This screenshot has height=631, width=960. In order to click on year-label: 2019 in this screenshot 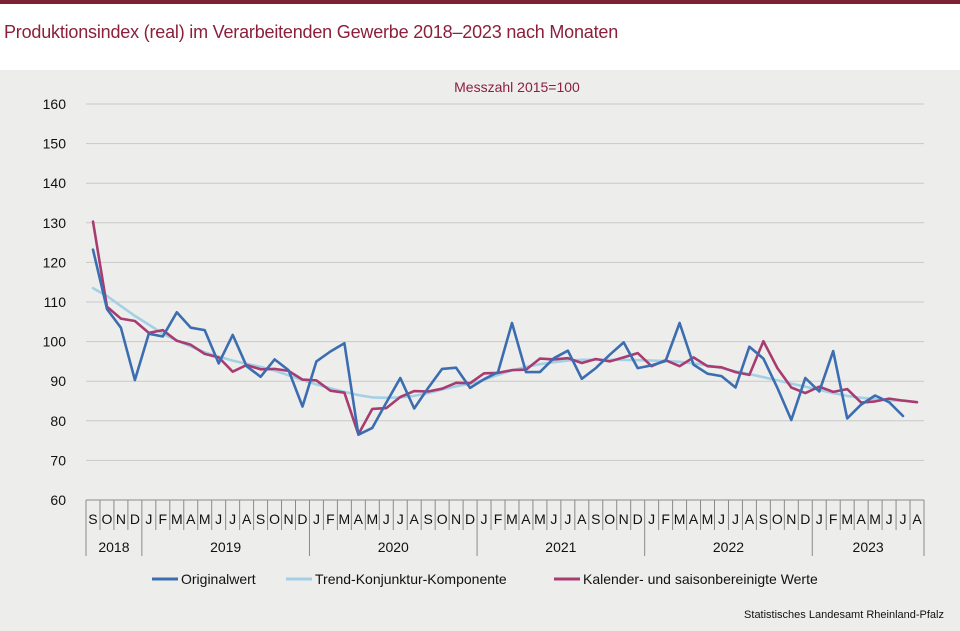, I will do `click(225, 547)`.